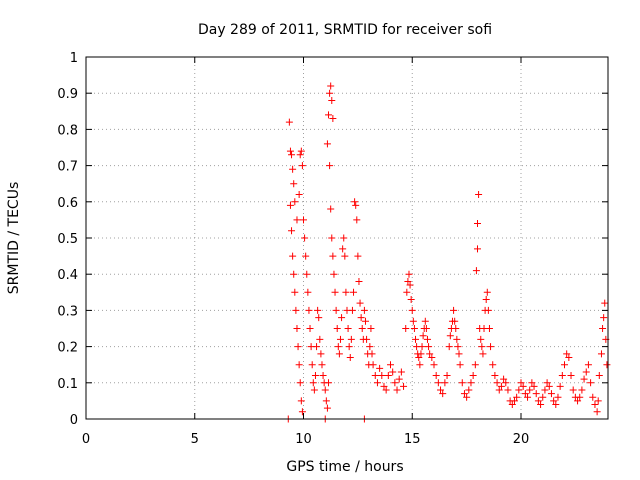 This screenshot has height=480, width=640. I want to click on y-tick-label: 1, so click(74, 58).